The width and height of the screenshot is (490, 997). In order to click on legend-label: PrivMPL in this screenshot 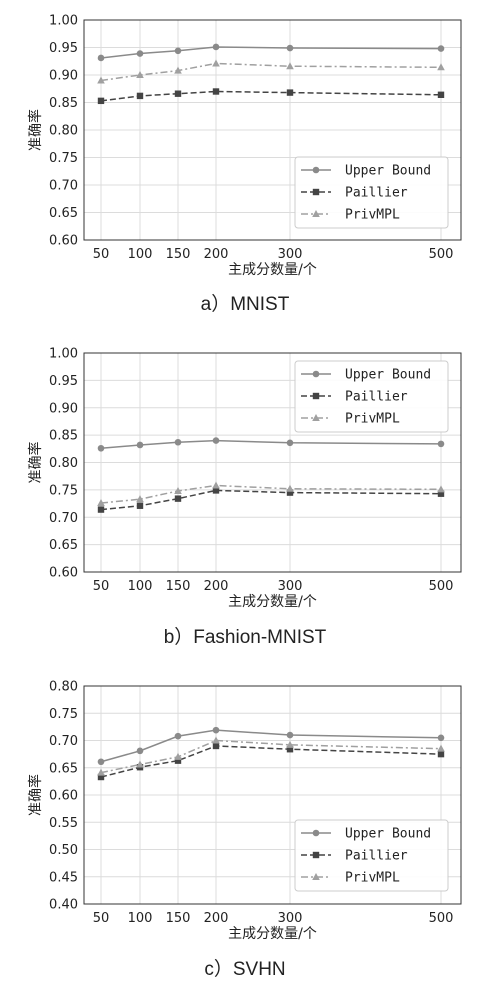, I will do `click(372, 419)`.